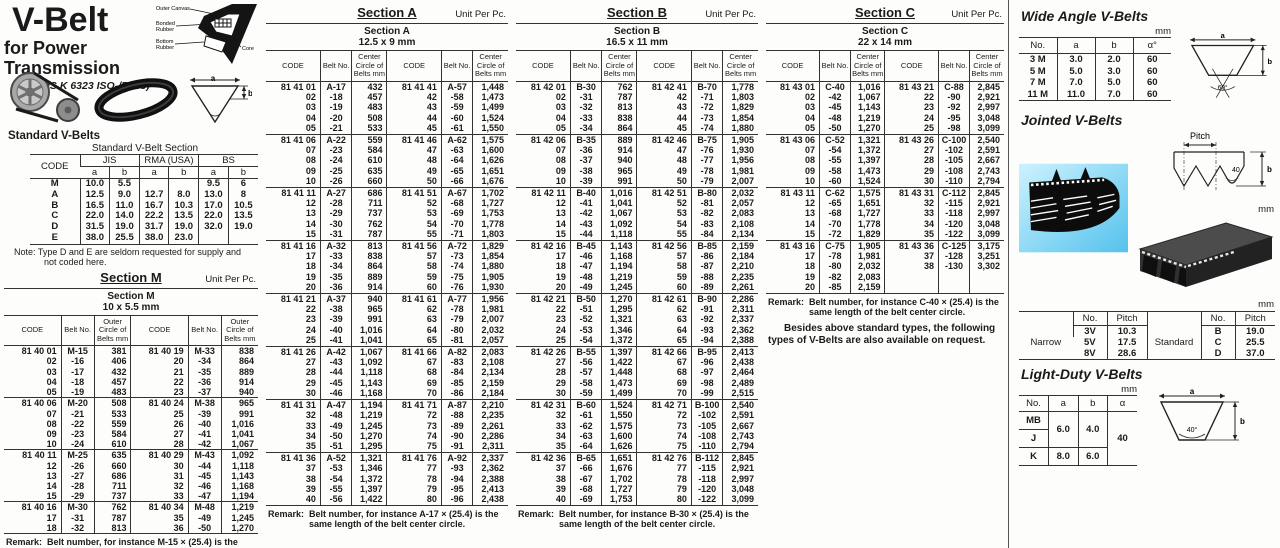 The height and width of the screenshot is (548, 1280). Describe the element at coordinates (835, 97) in the screenshot. I see `belt-no-cell: -42` at that location.